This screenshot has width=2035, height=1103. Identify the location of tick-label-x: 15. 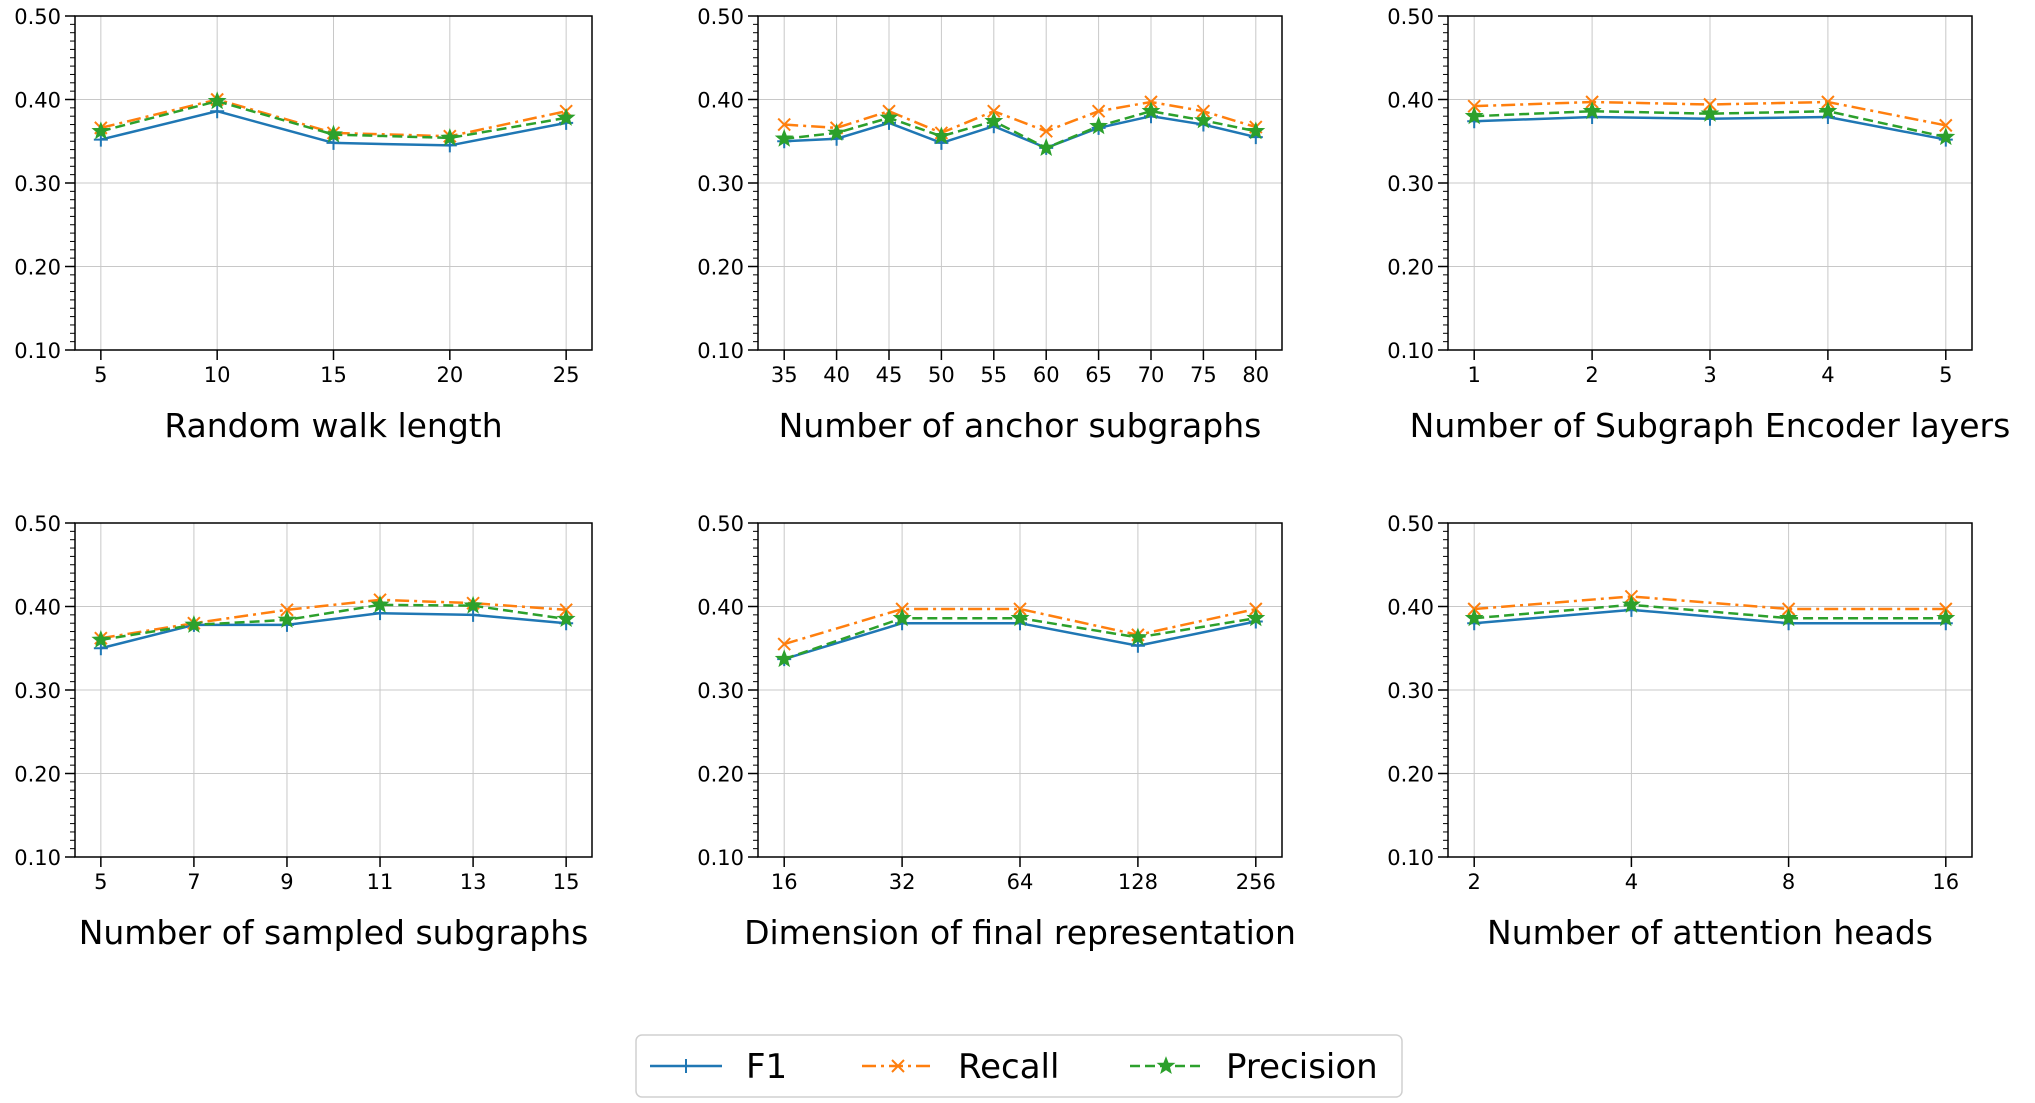
(566, 882).